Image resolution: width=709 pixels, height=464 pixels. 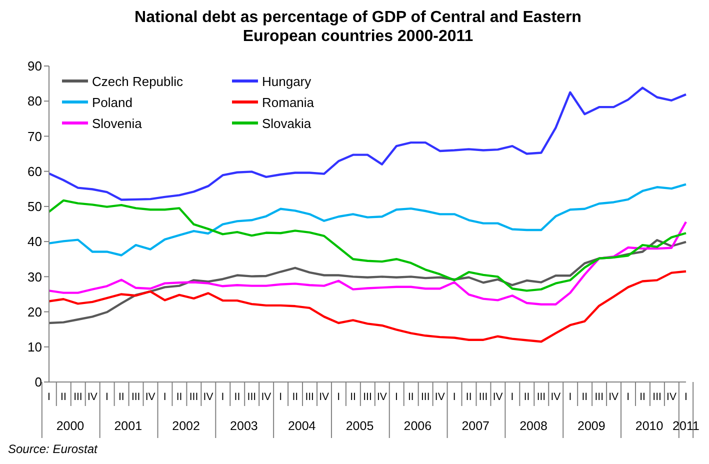 I want to click on y-tick-label: 40, so click(x=35, y=242).